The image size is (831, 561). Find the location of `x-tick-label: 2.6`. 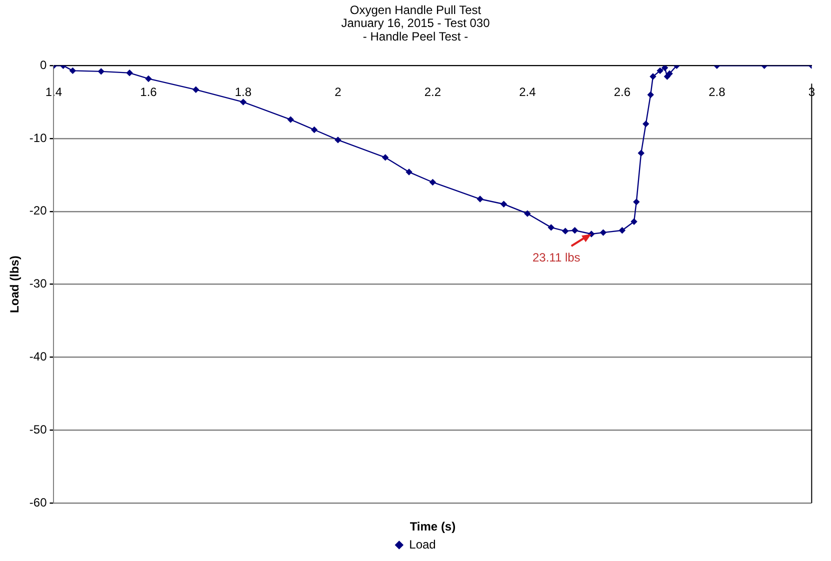

x-tick-label: 2.6 is located at coordinates (622, 92).